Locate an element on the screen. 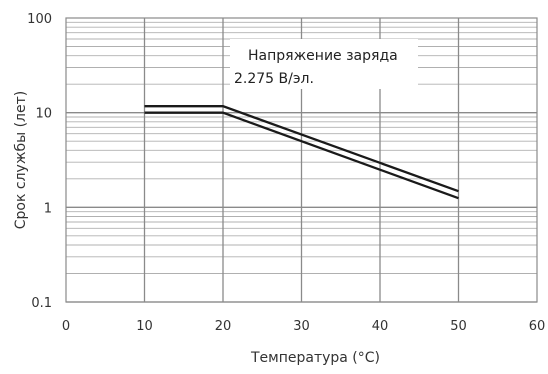 This screenshot has height=374, width=548. annotation-box: Напряжение заряда 2.275 В/эл. is located at coordinates (324, 64).